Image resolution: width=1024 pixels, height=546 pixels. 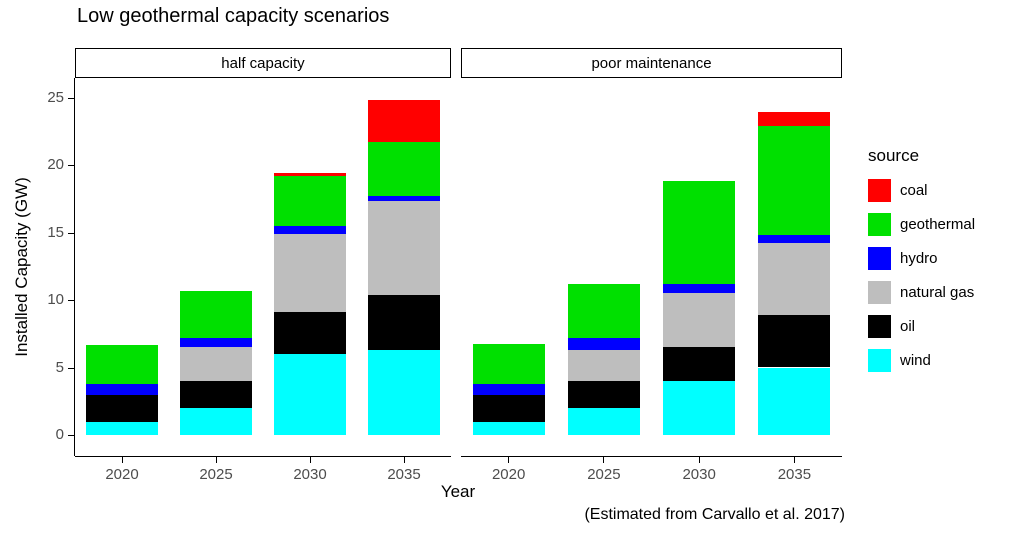 I want to click on legend-item-natural-gas: natural gas, so click(x=921, y=292).